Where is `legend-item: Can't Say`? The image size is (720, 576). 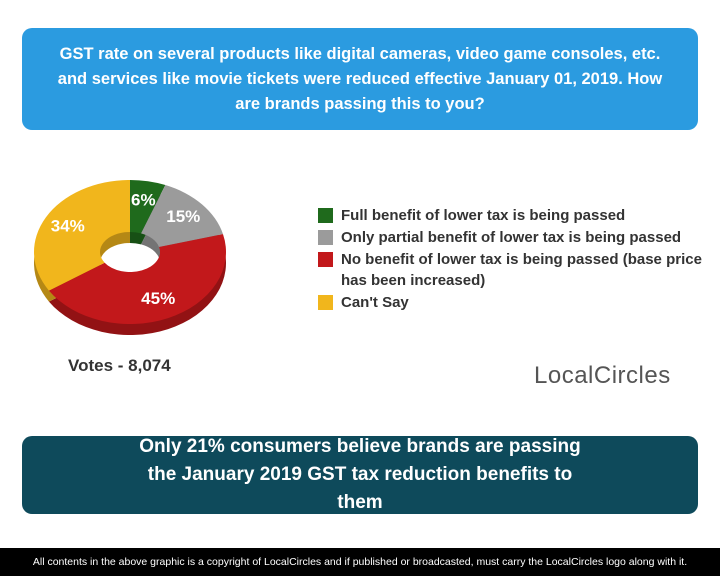 legend-item: Can't Say is located at coordinates (513, 302).